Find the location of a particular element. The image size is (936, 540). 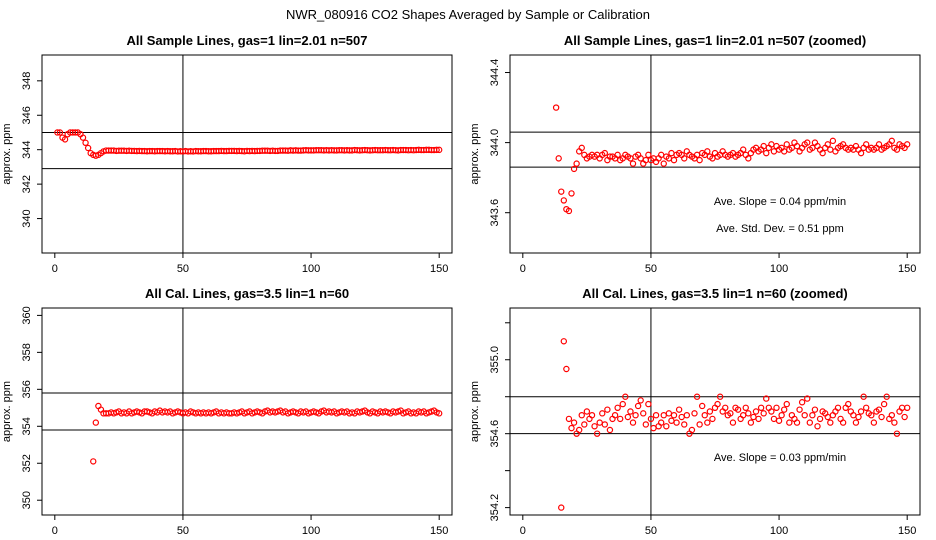

y-axis-label: approx. ppm is located at coordinates (7, 411).